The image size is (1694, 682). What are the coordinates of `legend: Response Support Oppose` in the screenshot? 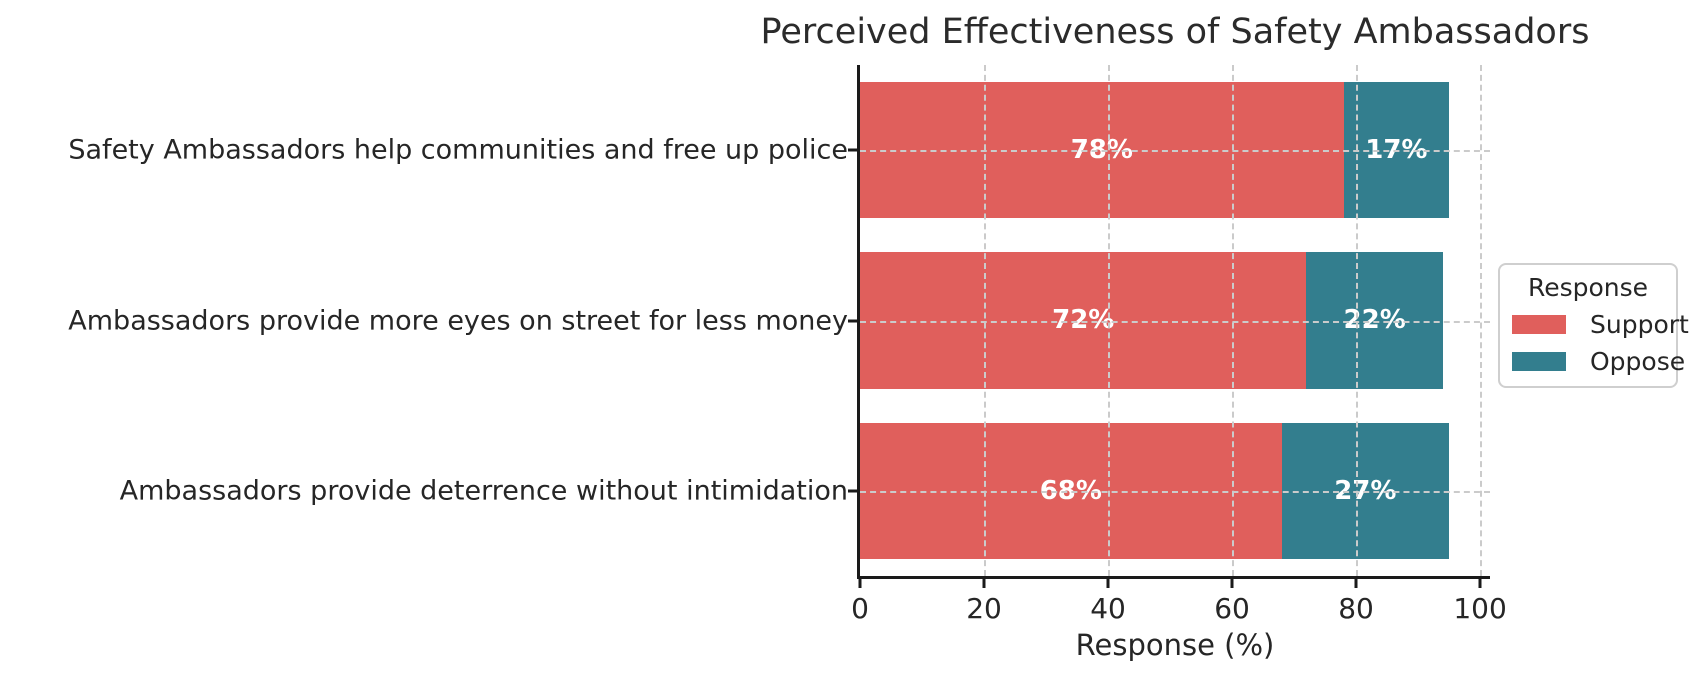 It's located at (1593, 325).